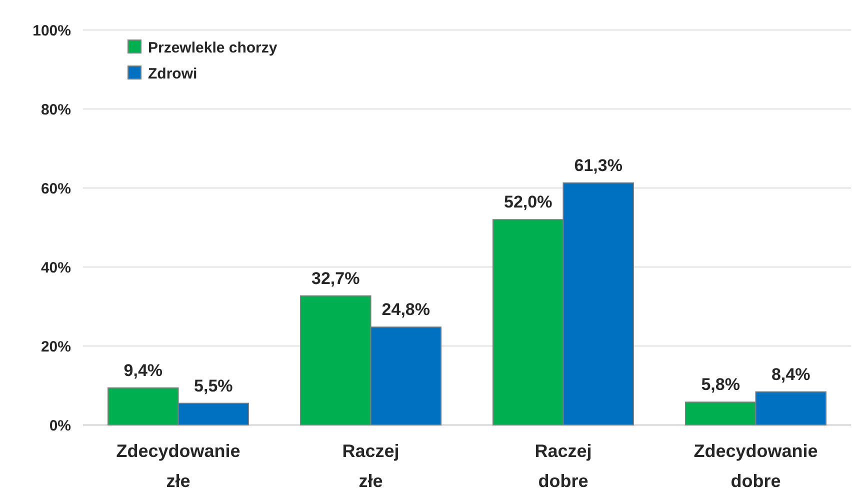  Describe the element at coordinates (143, 370) in the screenshot. I see `data-label: 9,4%` at that location.